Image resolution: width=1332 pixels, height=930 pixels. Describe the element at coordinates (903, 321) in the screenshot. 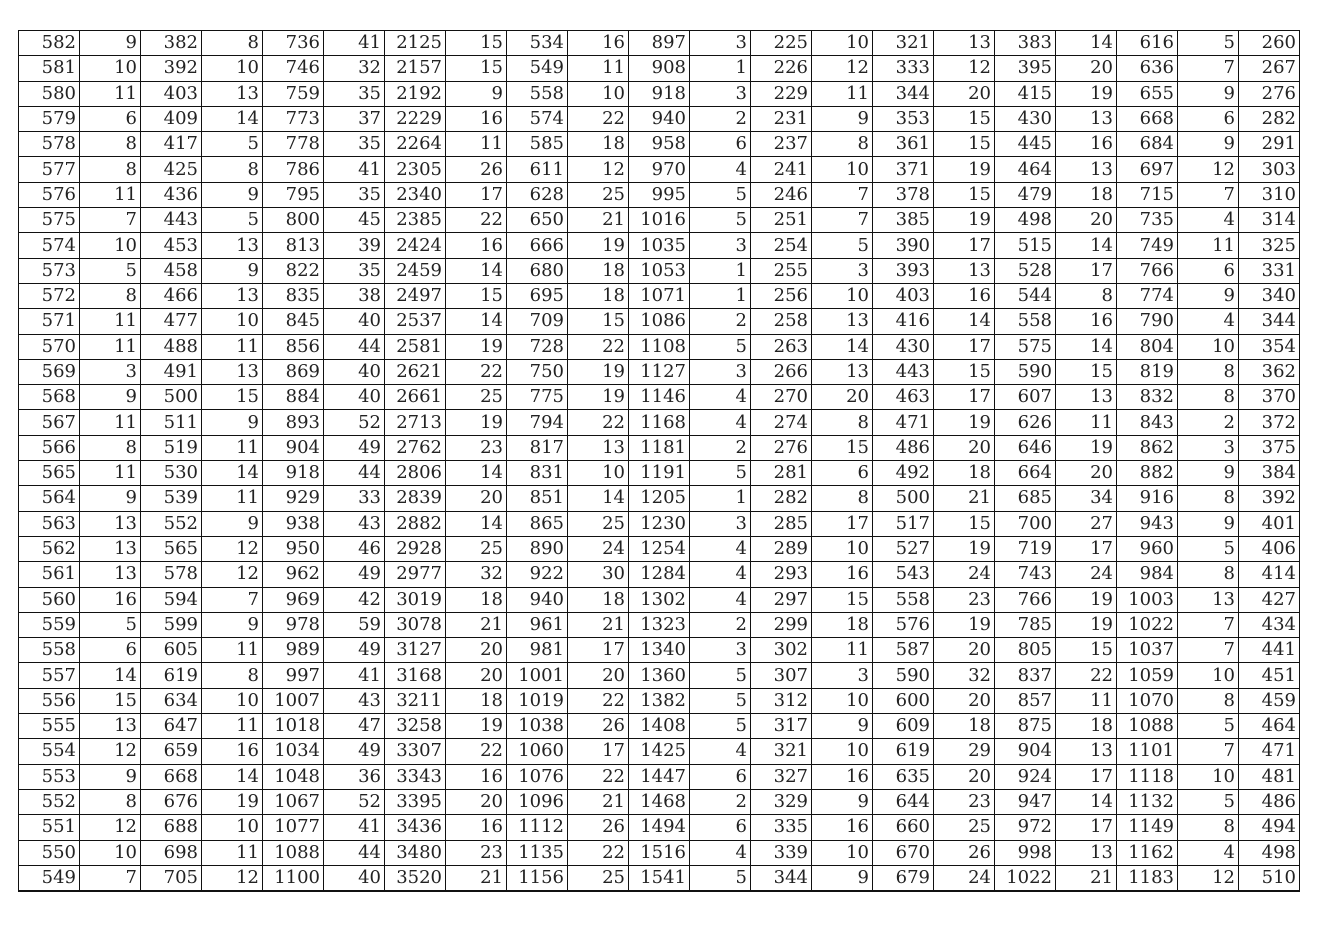

I see `cumulative-cell: 416` at that location.